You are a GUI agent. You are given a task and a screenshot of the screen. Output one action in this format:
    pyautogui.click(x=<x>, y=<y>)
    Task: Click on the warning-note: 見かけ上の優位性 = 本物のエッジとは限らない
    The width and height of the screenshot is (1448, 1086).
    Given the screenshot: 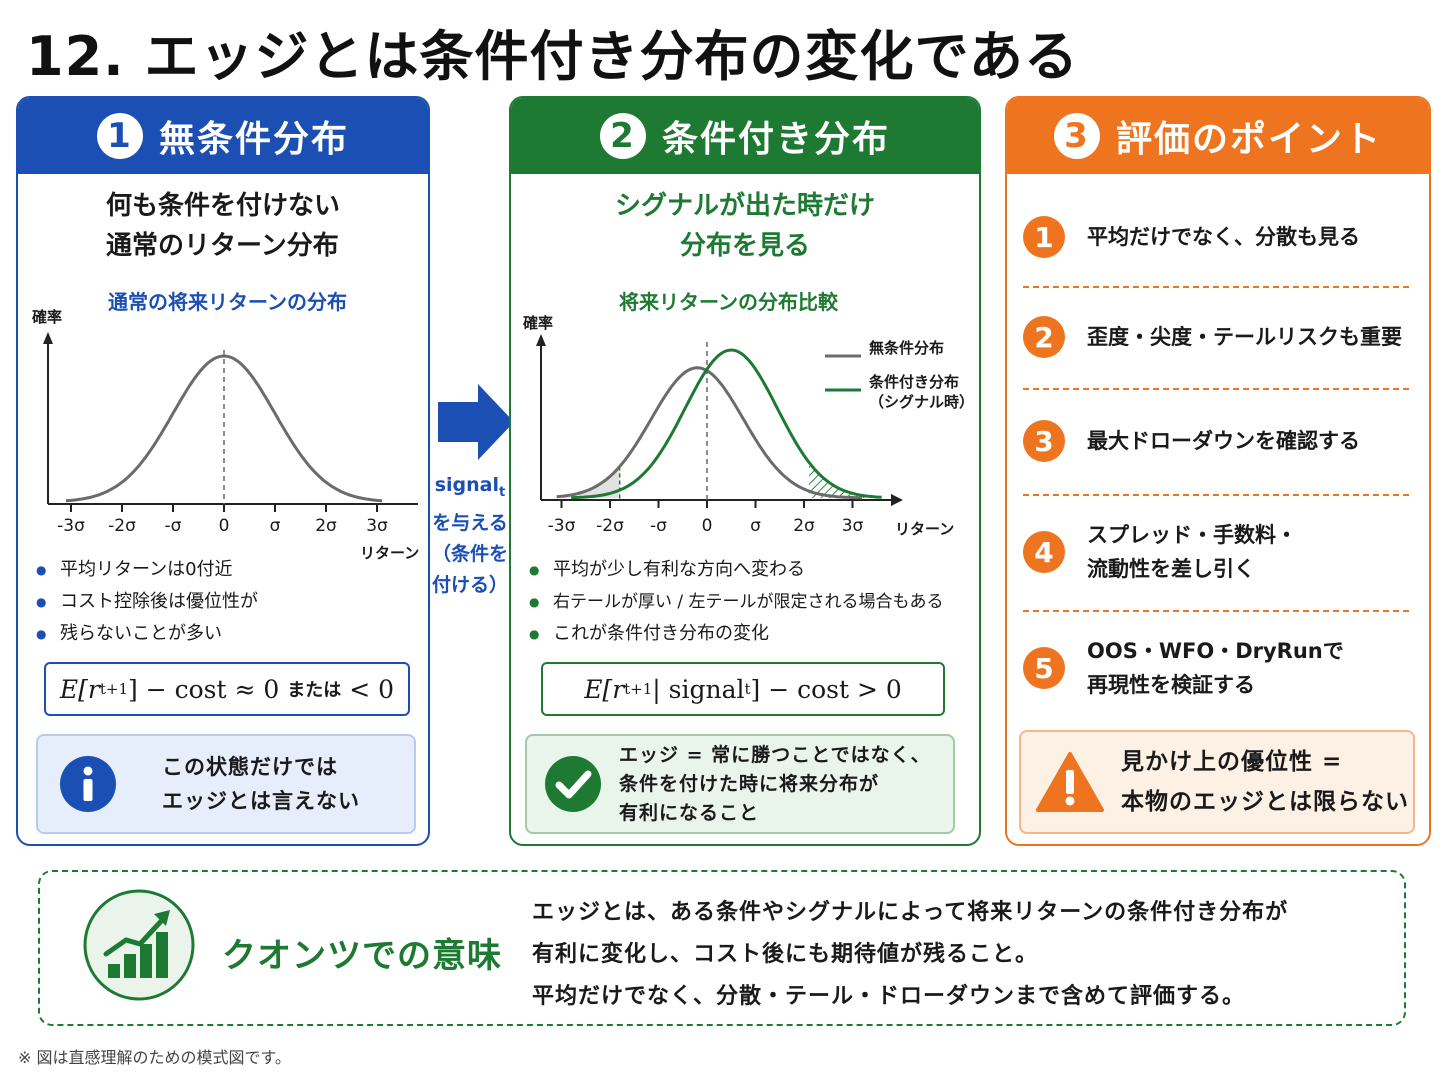 What is the action you would take?
    pyautogui.click(x=1217, y=782)
    